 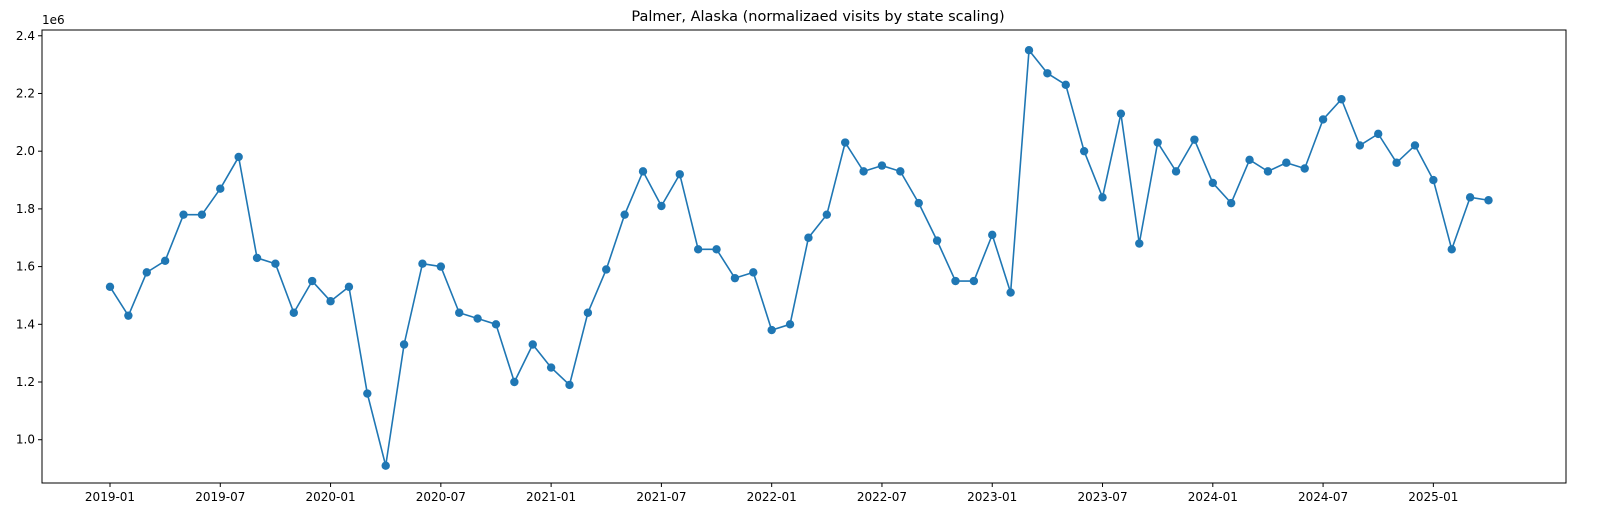 What do you see at coordinates (330, 497) in the screenshot?
I see `x-tick-label: 2020-01` at bounding box center [330, 497].